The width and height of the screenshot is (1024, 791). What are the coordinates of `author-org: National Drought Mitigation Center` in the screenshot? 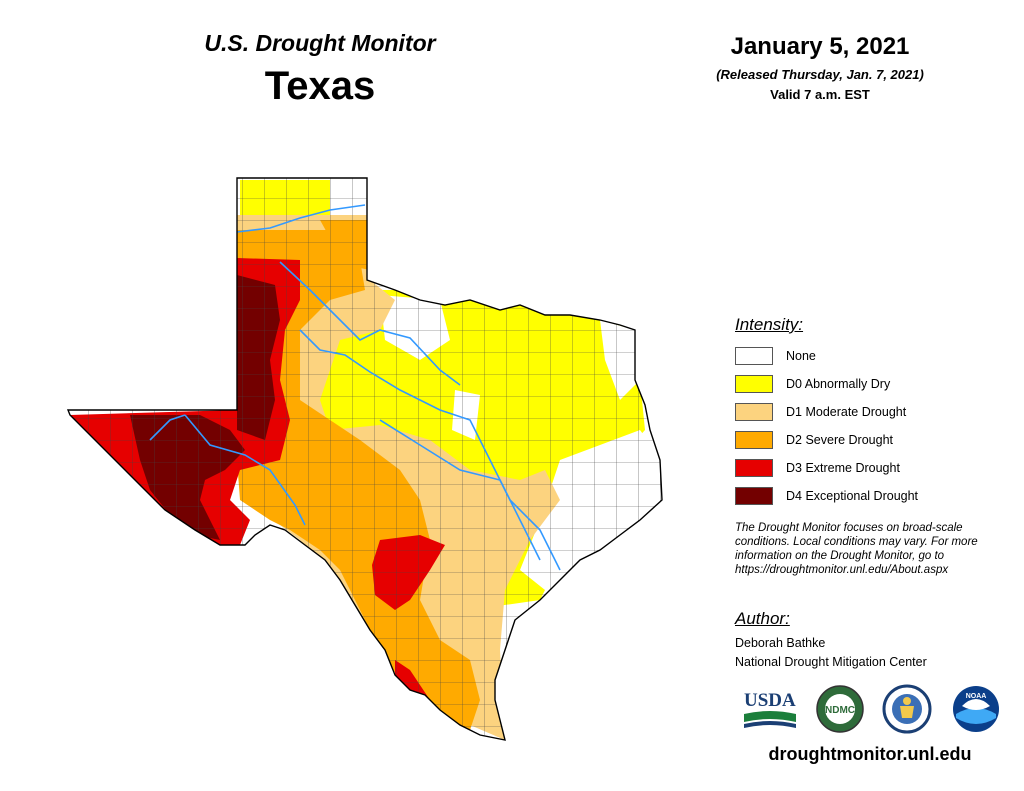 It's located at (831, 662).